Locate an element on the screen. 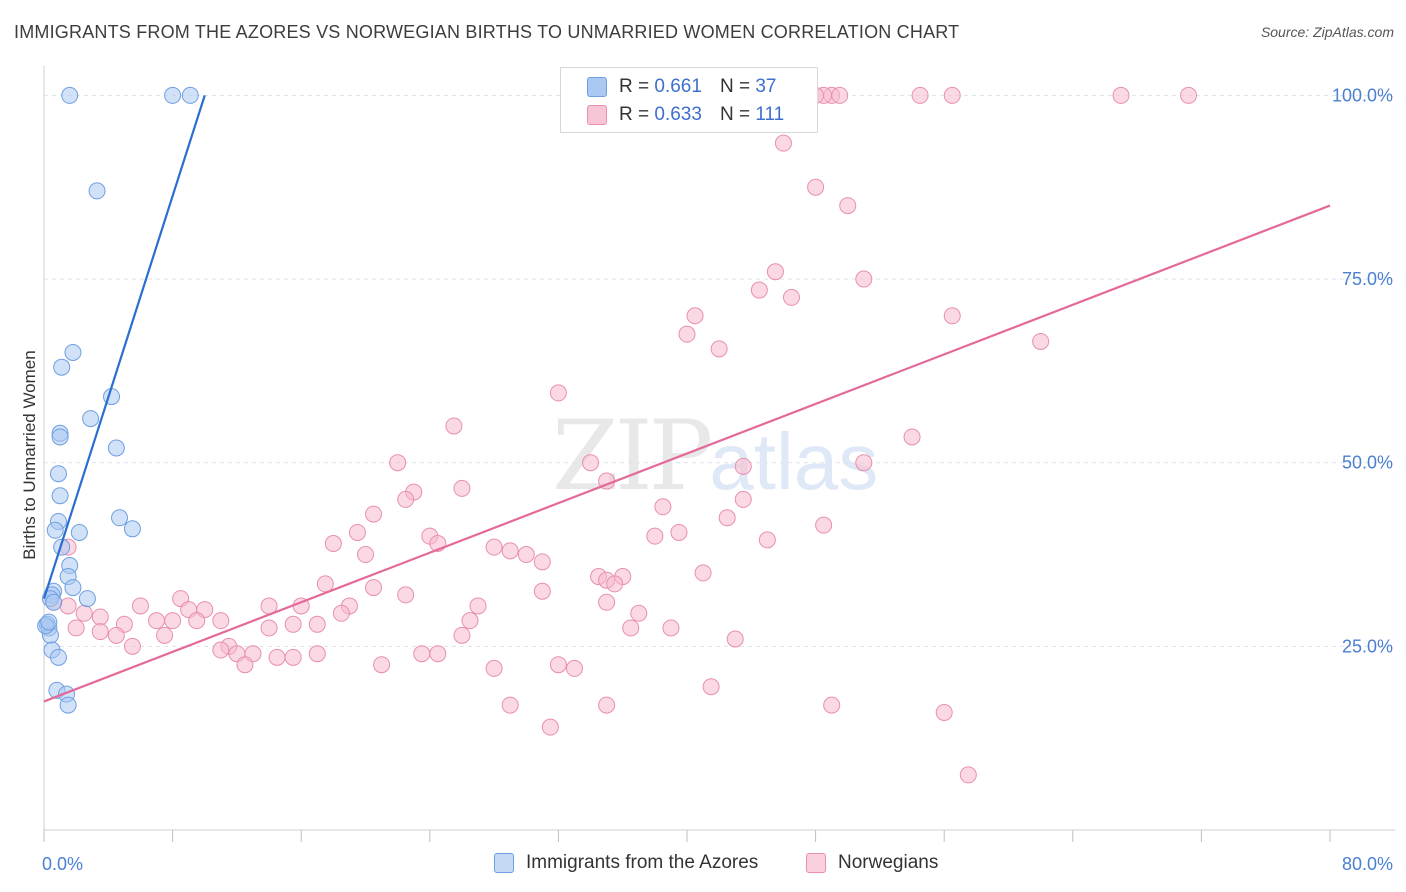  norwegians-swatch is located at coordinates (597, 115).